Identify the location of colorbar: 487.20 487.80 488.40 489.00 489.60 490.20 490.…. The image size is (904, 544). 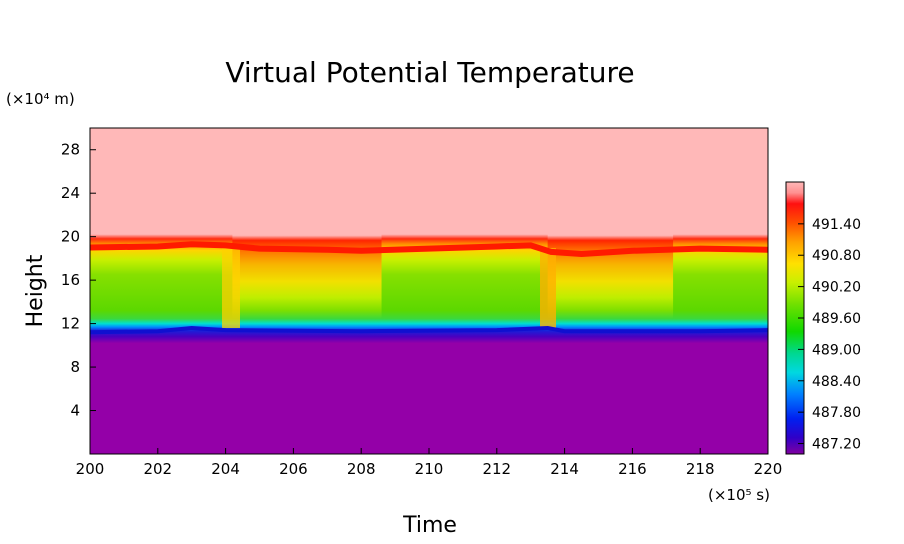
(823, 318).